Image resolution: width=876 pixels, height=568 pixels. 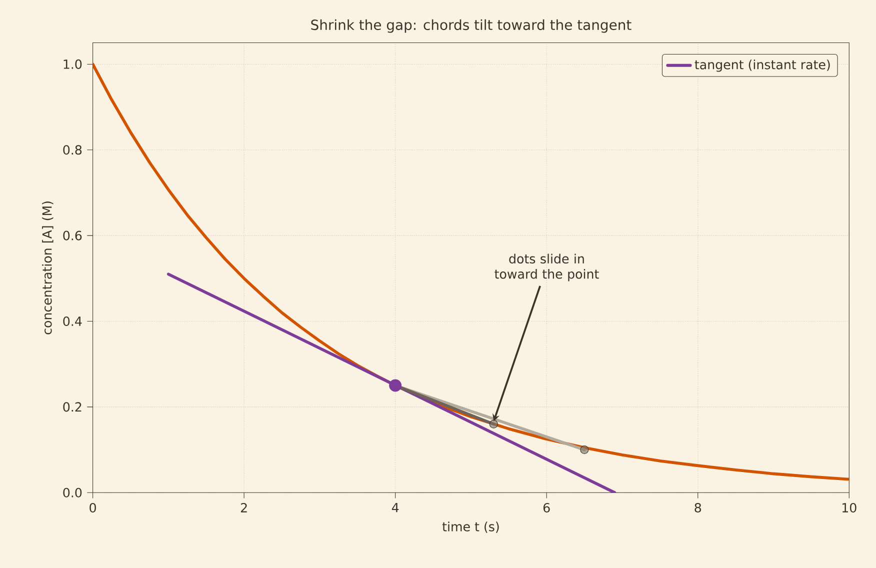 What do you see at coordinates (762, 65) in the screenshot?
I see `legend-label: tangent (instant rate)` at bounding box center [762, 65].